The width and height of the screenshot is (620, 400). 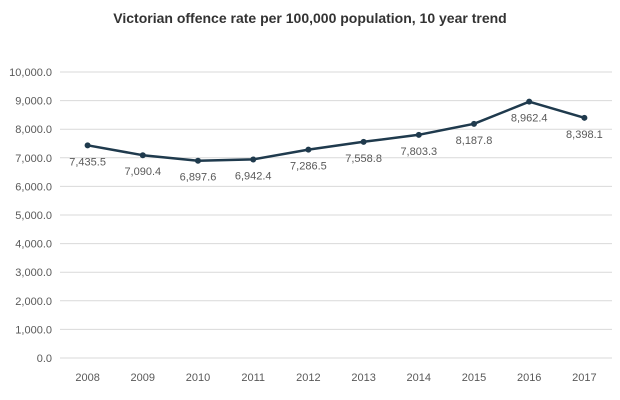 What do you see at coordinates (143, 378) in the screenshot?
I see `x-tick-label: 2009` at bounding box center [143, 378].